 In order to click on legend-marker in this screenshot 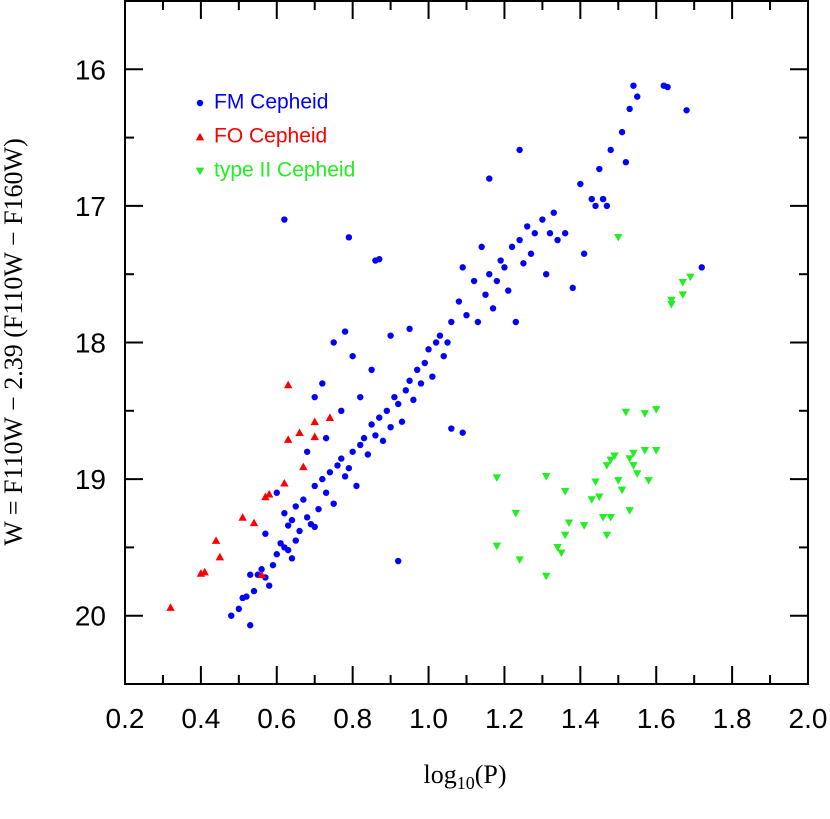, I will do `click(200, 136)`.